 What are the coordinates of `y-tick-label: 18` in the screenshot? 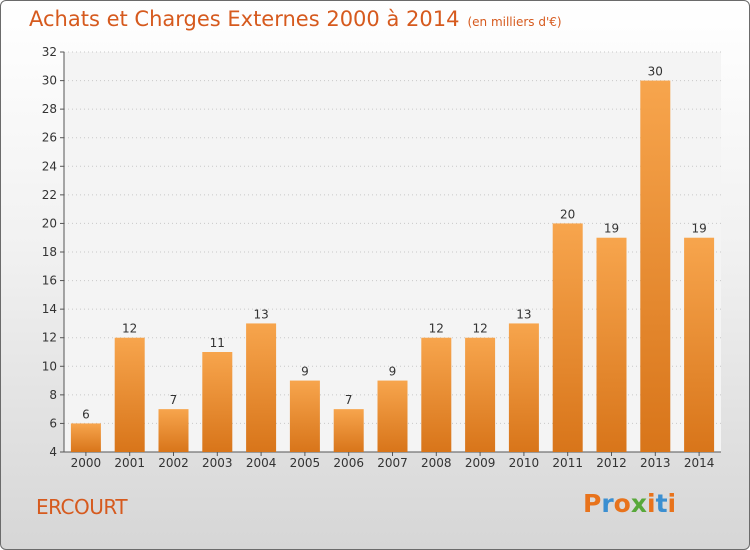 It's located at (49, 252).